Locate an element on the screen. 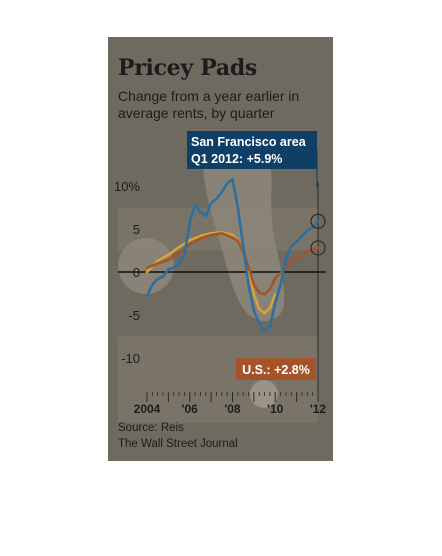 This screenshot has width=442, height=556. sf-annotation-value: Q1 2012: +5.9% is located at coordinates (236, 159).